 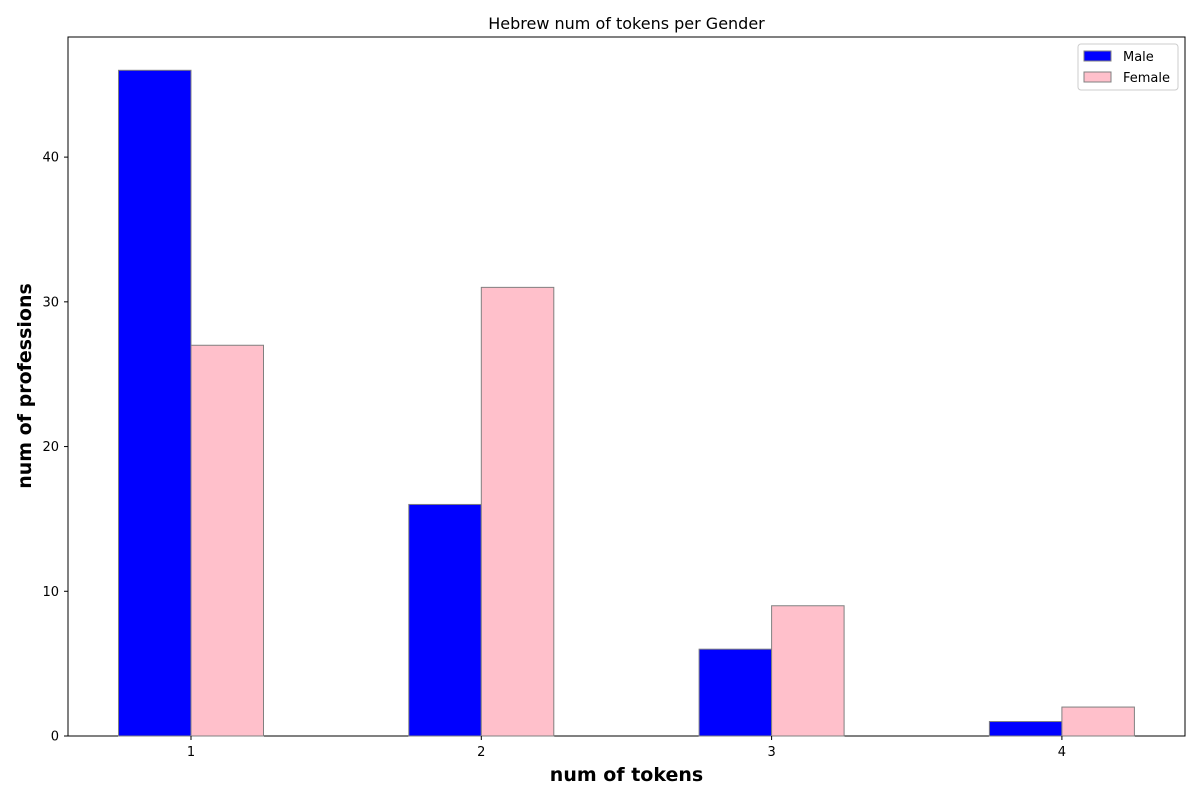 What do you see at coordinates (55, 737) in the screenshot?
I see `y-tick-label: 0` at bounding box center [55, 737].